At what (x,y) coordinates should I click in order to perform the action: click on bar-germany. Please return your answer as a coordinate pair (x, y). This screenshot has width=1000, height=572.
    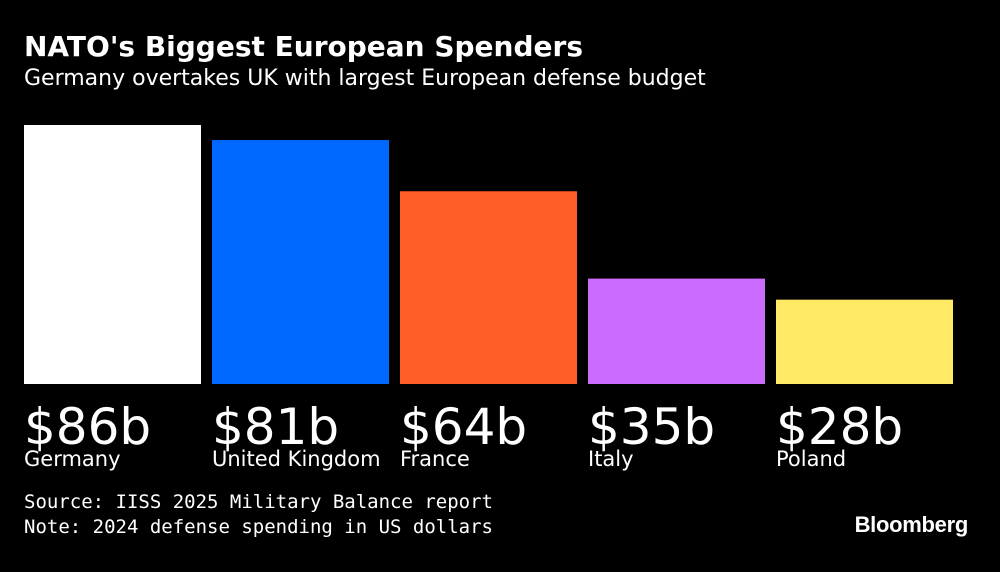
    Looking at the image, I should click on (112, 254).